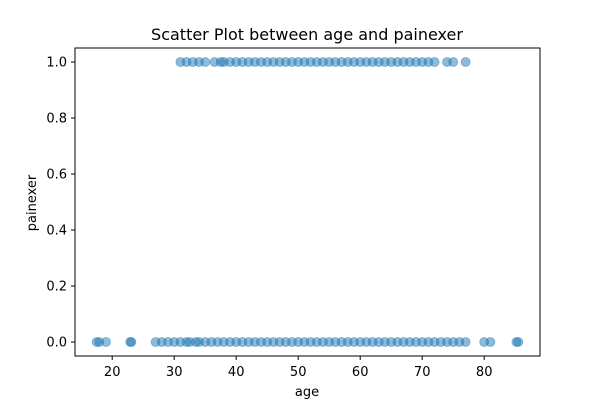  Describe the element at coordinates (56, 343) in the screenshot. I see `y-tick-label: 0.0` at that location.